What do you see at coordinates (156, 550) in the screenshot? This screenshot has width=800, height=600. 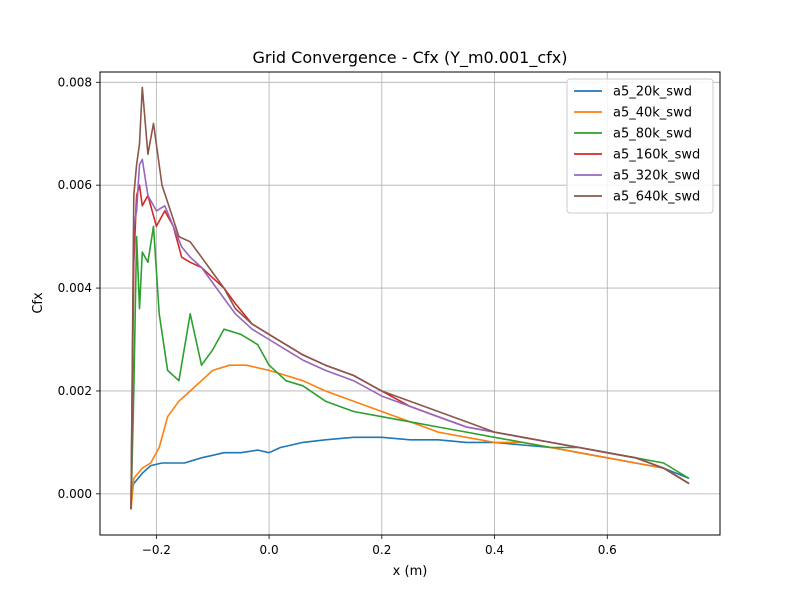 I see `x-tick-label: −0.2` at bounding box center [156, 550].